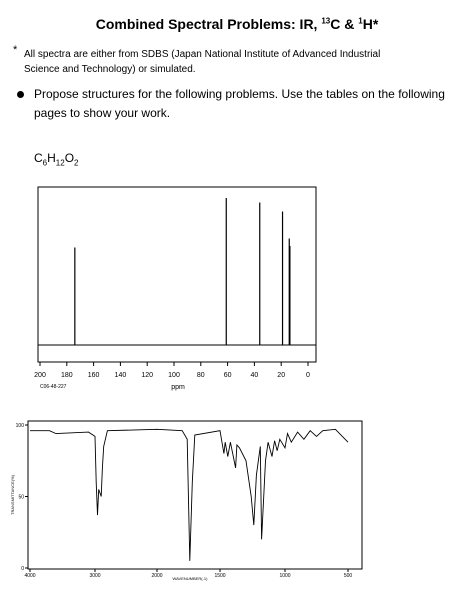 This screenshot has height=614, width=474. What do you see at coordinates (147, 375) in the screenshot?
I see `x-tick-label: 120` at bounding box center [147, 375].